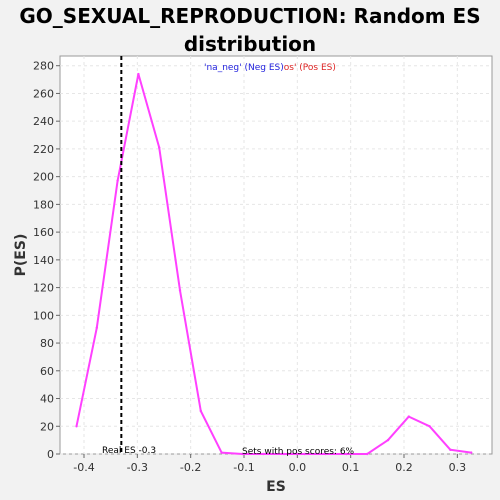  What do you see at coordinates (250, 16) in the screenshot?
I see `chart-title-line-1: GO_SEXUAL_REPRODUCTION: Random ES` at bounding box center [250, 16].